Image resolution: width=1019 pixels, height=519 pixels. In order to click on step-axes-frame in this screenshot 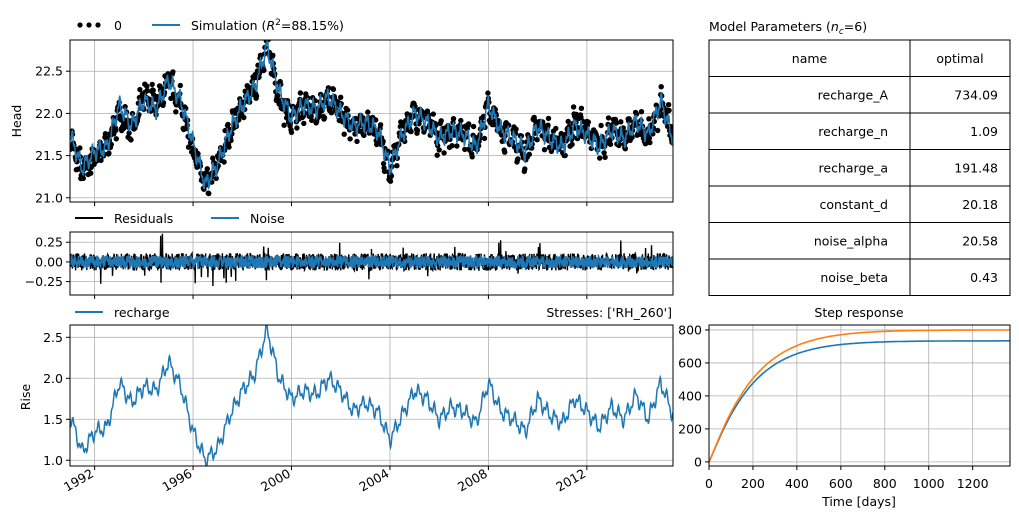, I will do `click(859, 395)`.